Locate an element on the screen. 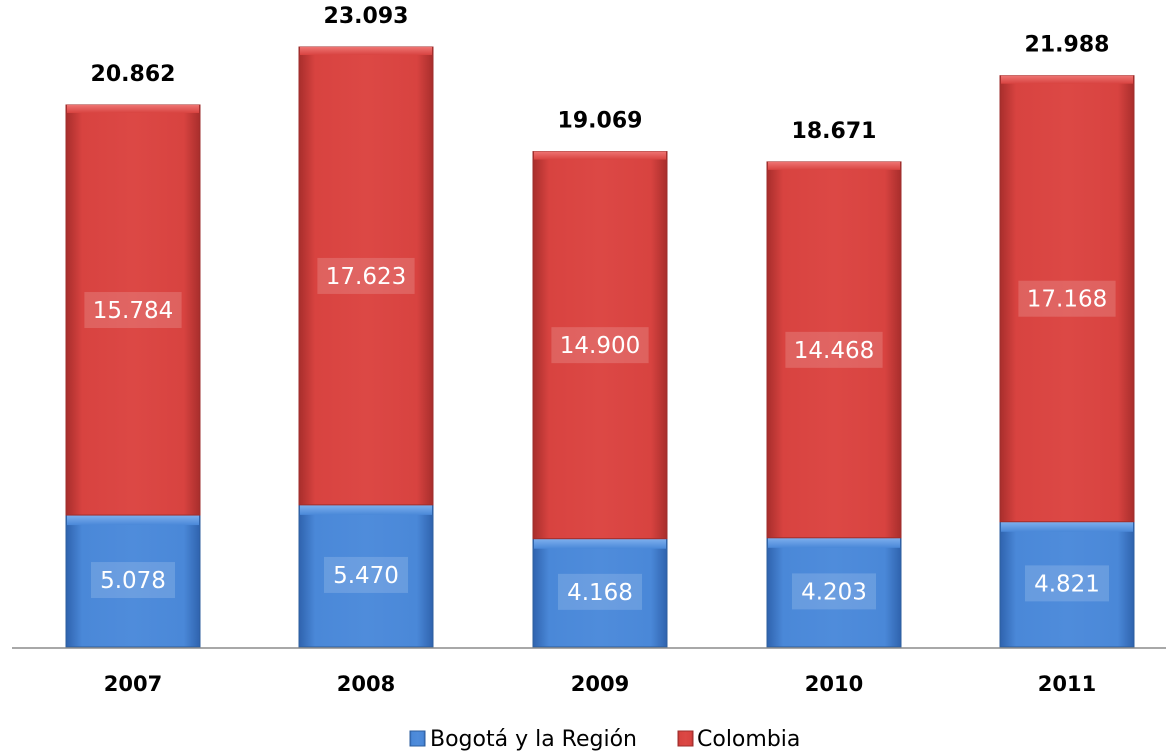 The width and height of the screenshot is (1166, 752). data-label-bogota-2008-bg is located at coordinates (366, 574).